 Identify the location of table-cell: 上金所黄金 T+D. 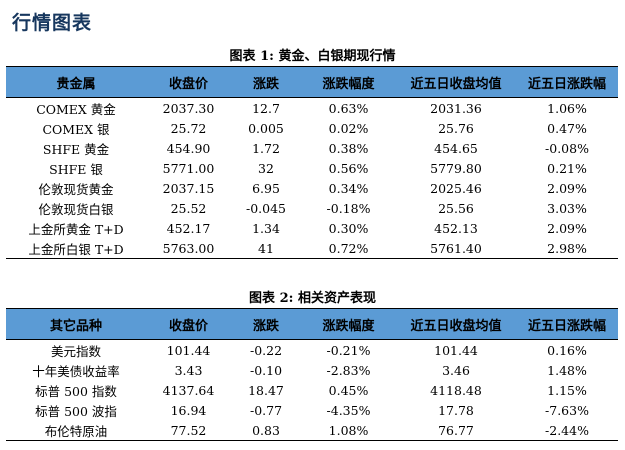
(76, 229).